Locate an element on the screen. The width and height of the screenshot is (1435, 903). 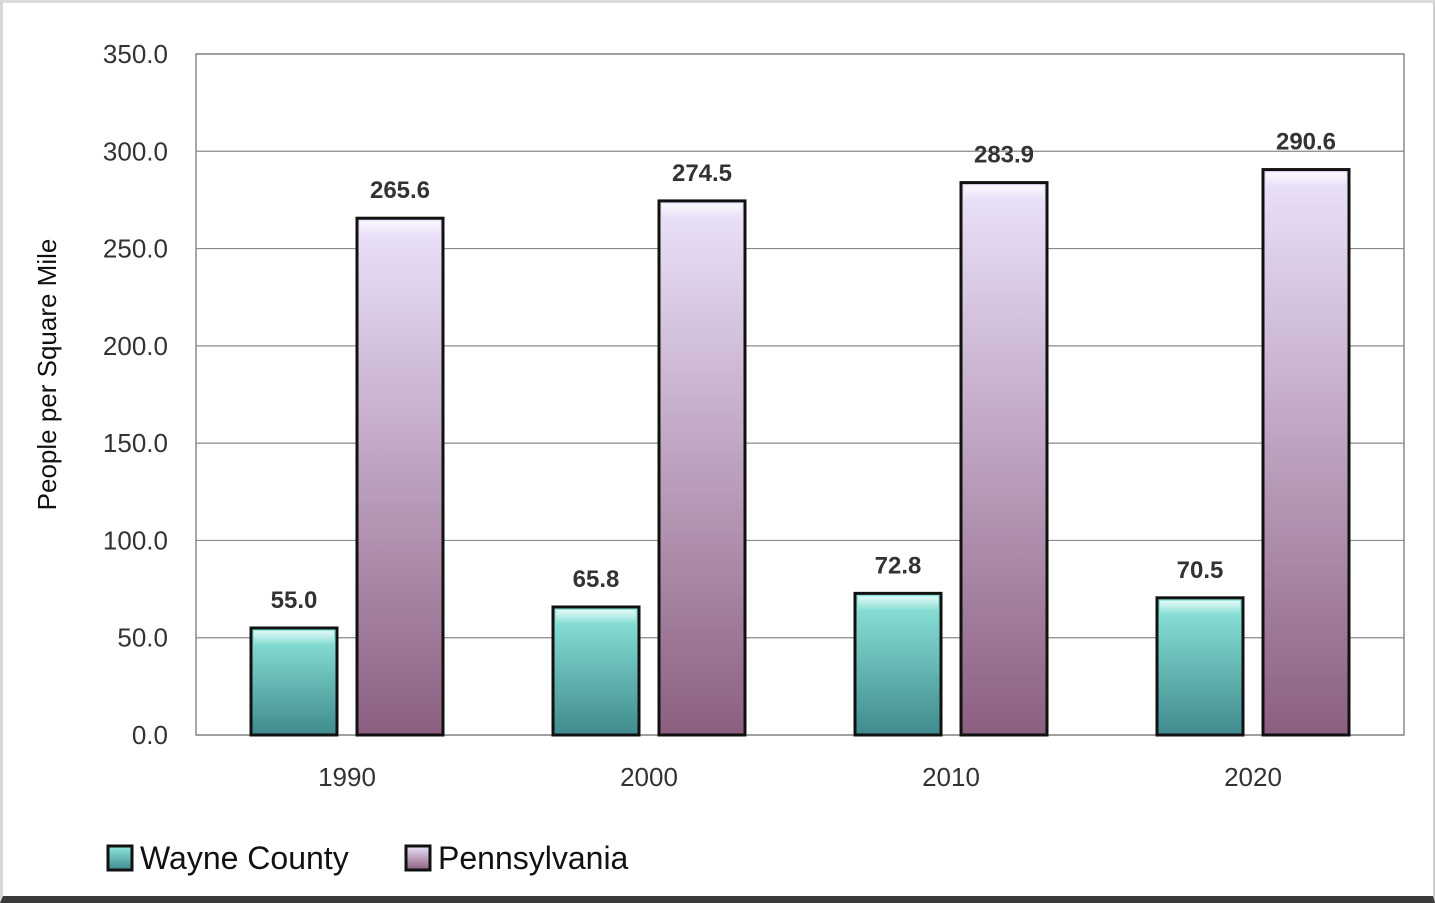
data-label: 55.0 is located at coordinates (294, 600).